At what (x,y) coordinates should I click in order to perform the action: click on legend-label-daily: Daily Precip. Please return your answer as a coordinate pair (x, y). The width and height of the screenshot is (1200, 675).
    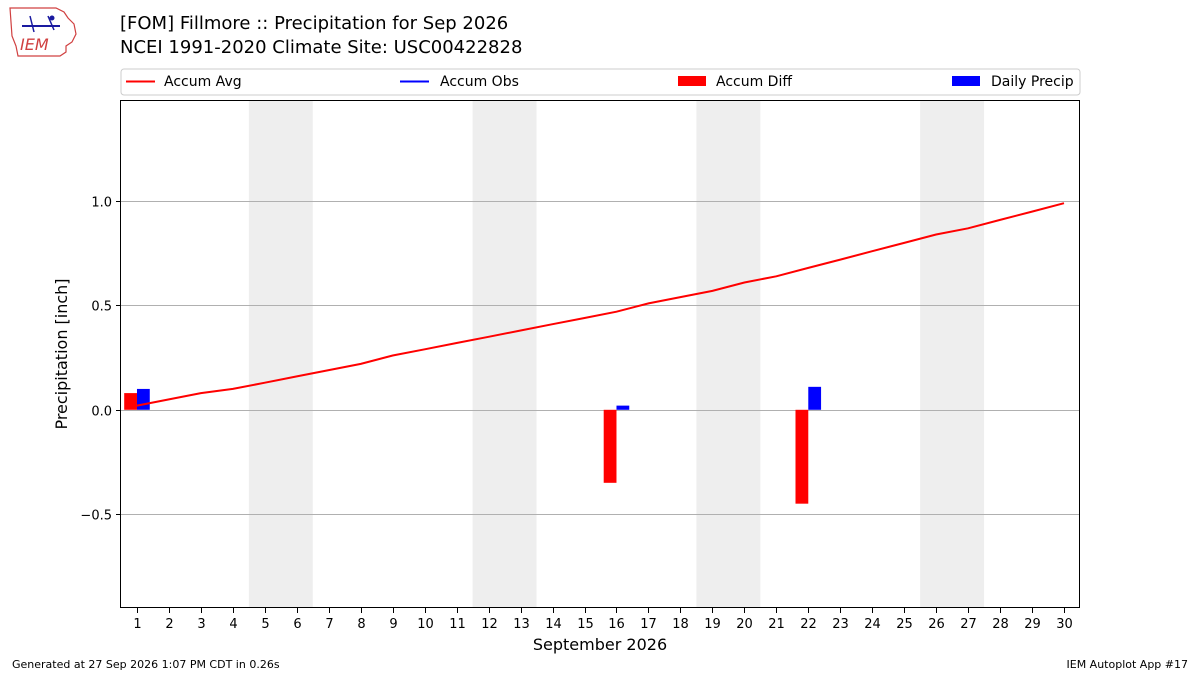
    Looking at the image, I should click on (1032, 82).